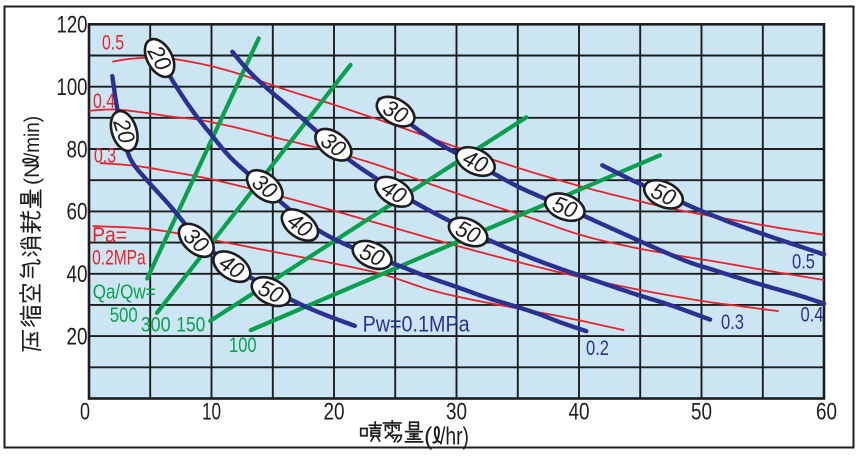  I want to click on svg-text: Pw=0.1MPa, so click(417, 324).